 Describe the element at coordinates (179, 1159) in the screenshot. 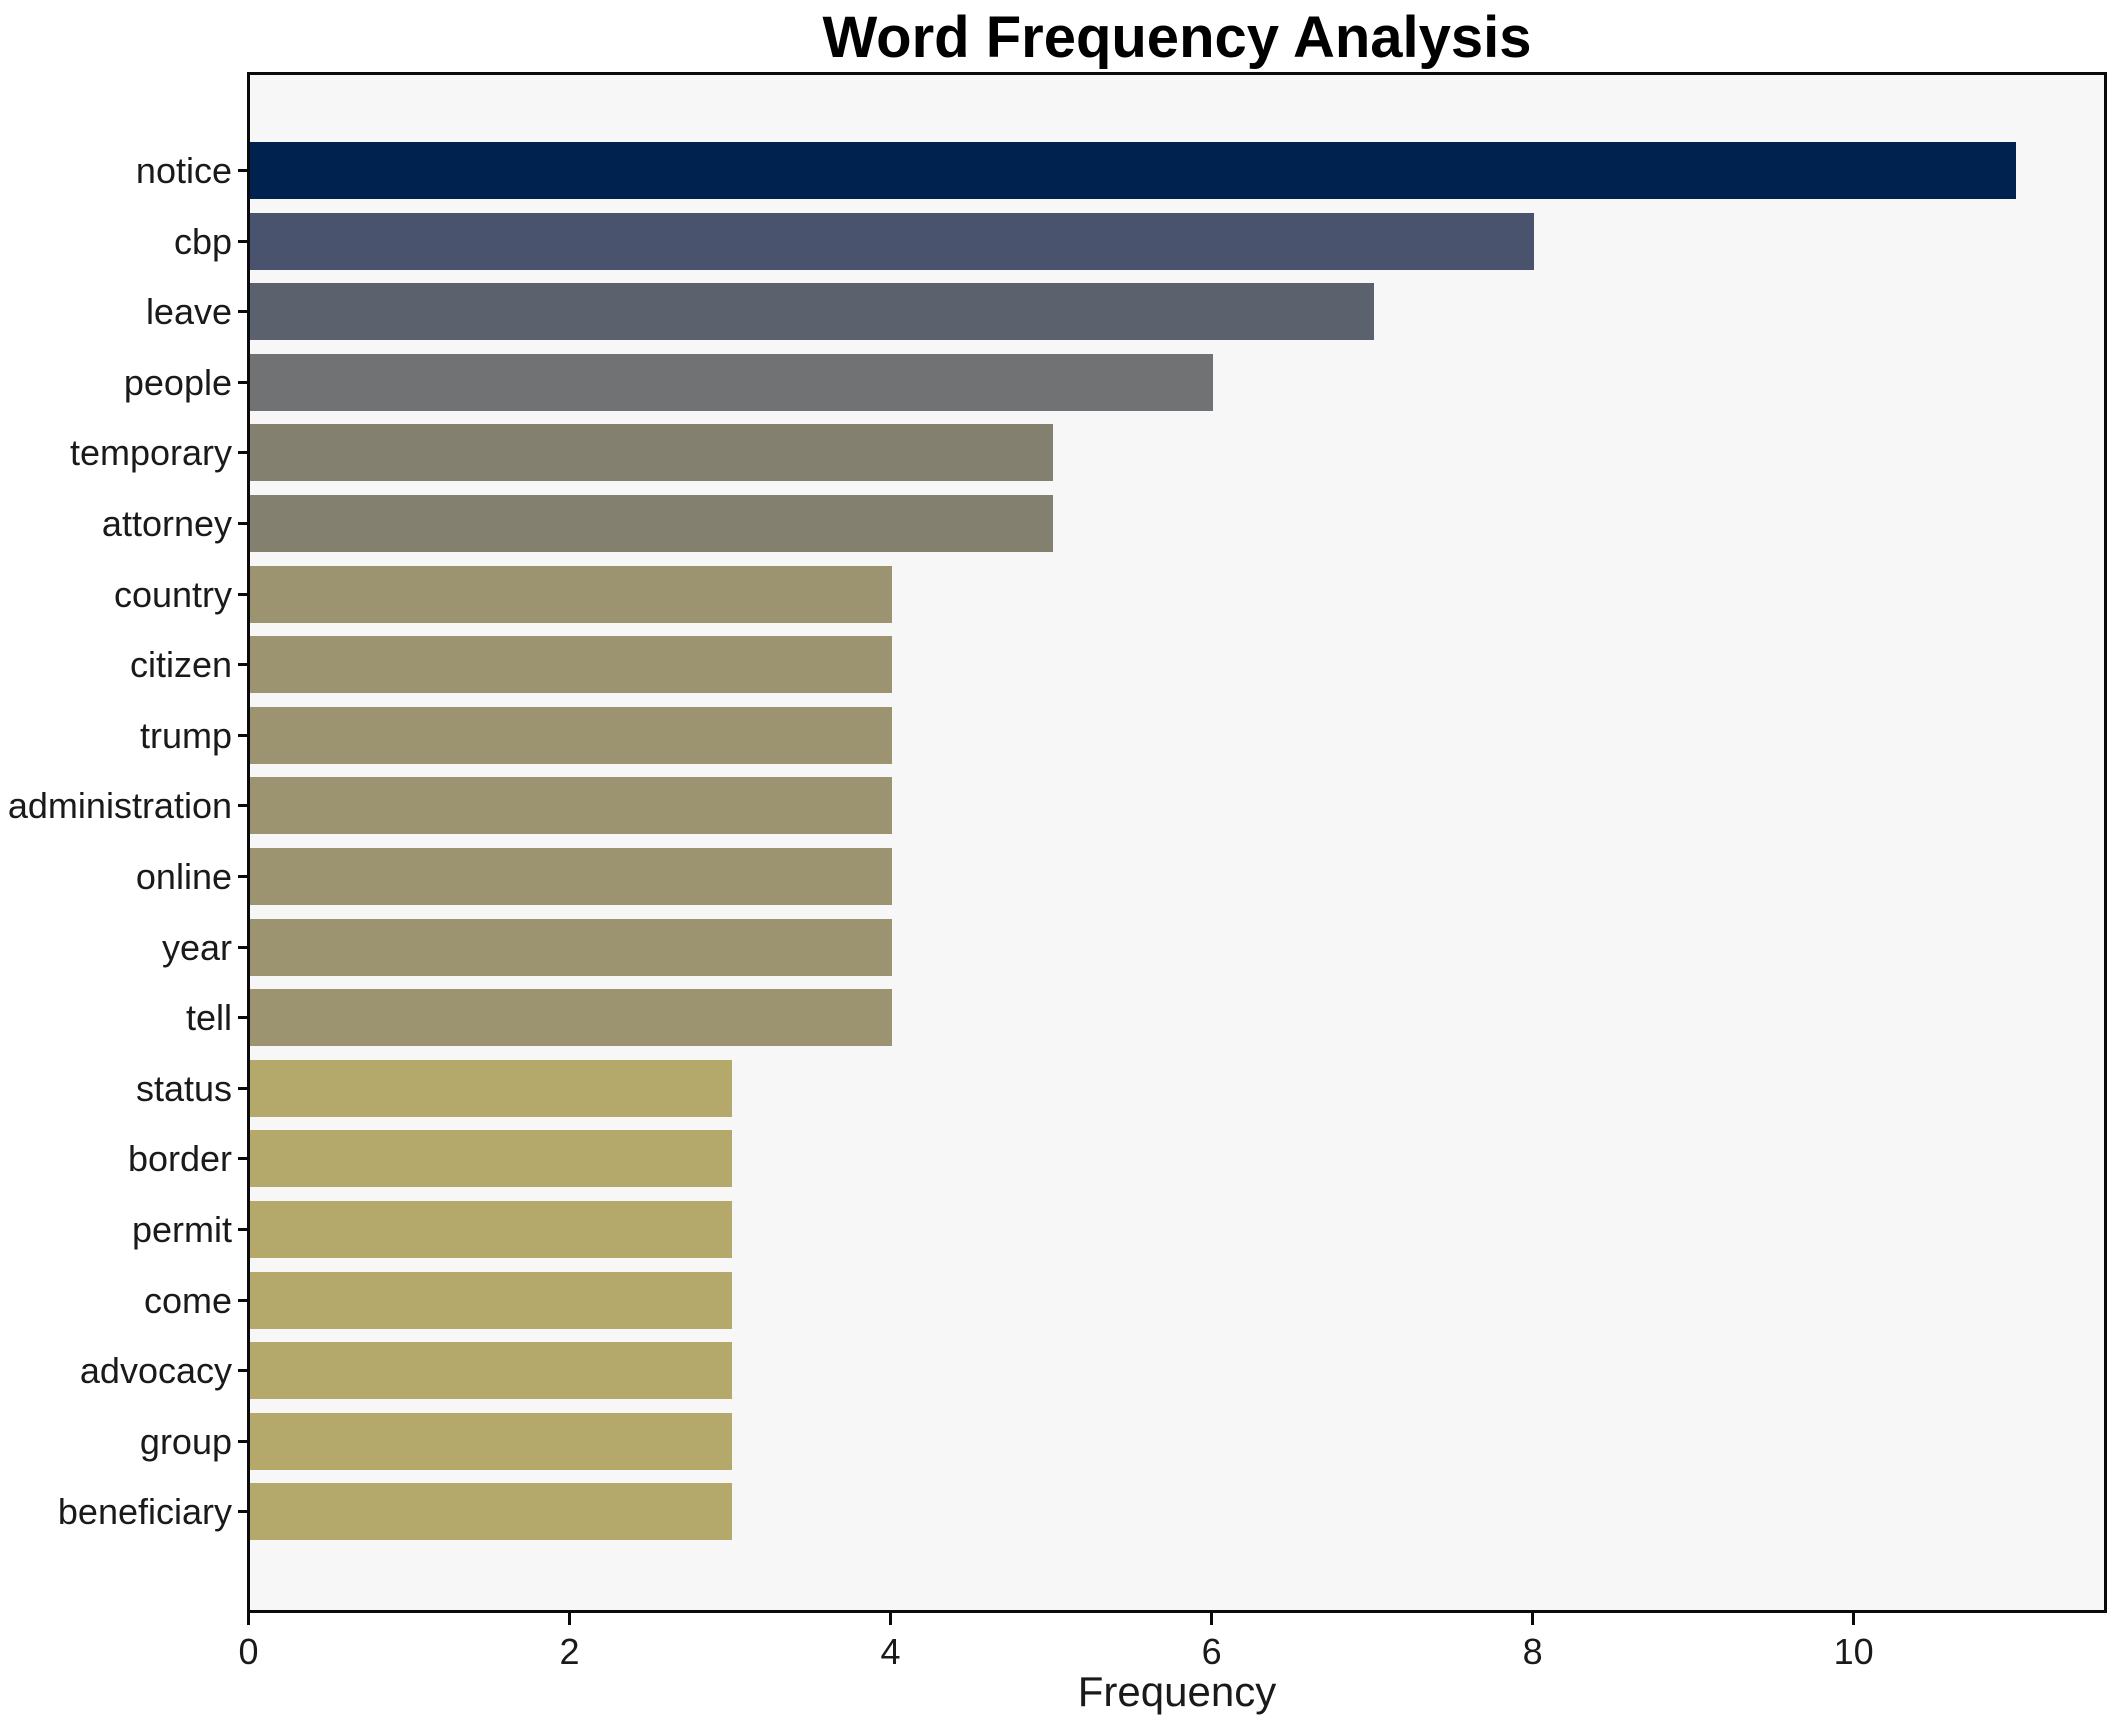

I see `y-tick-label-border: border` at that location.